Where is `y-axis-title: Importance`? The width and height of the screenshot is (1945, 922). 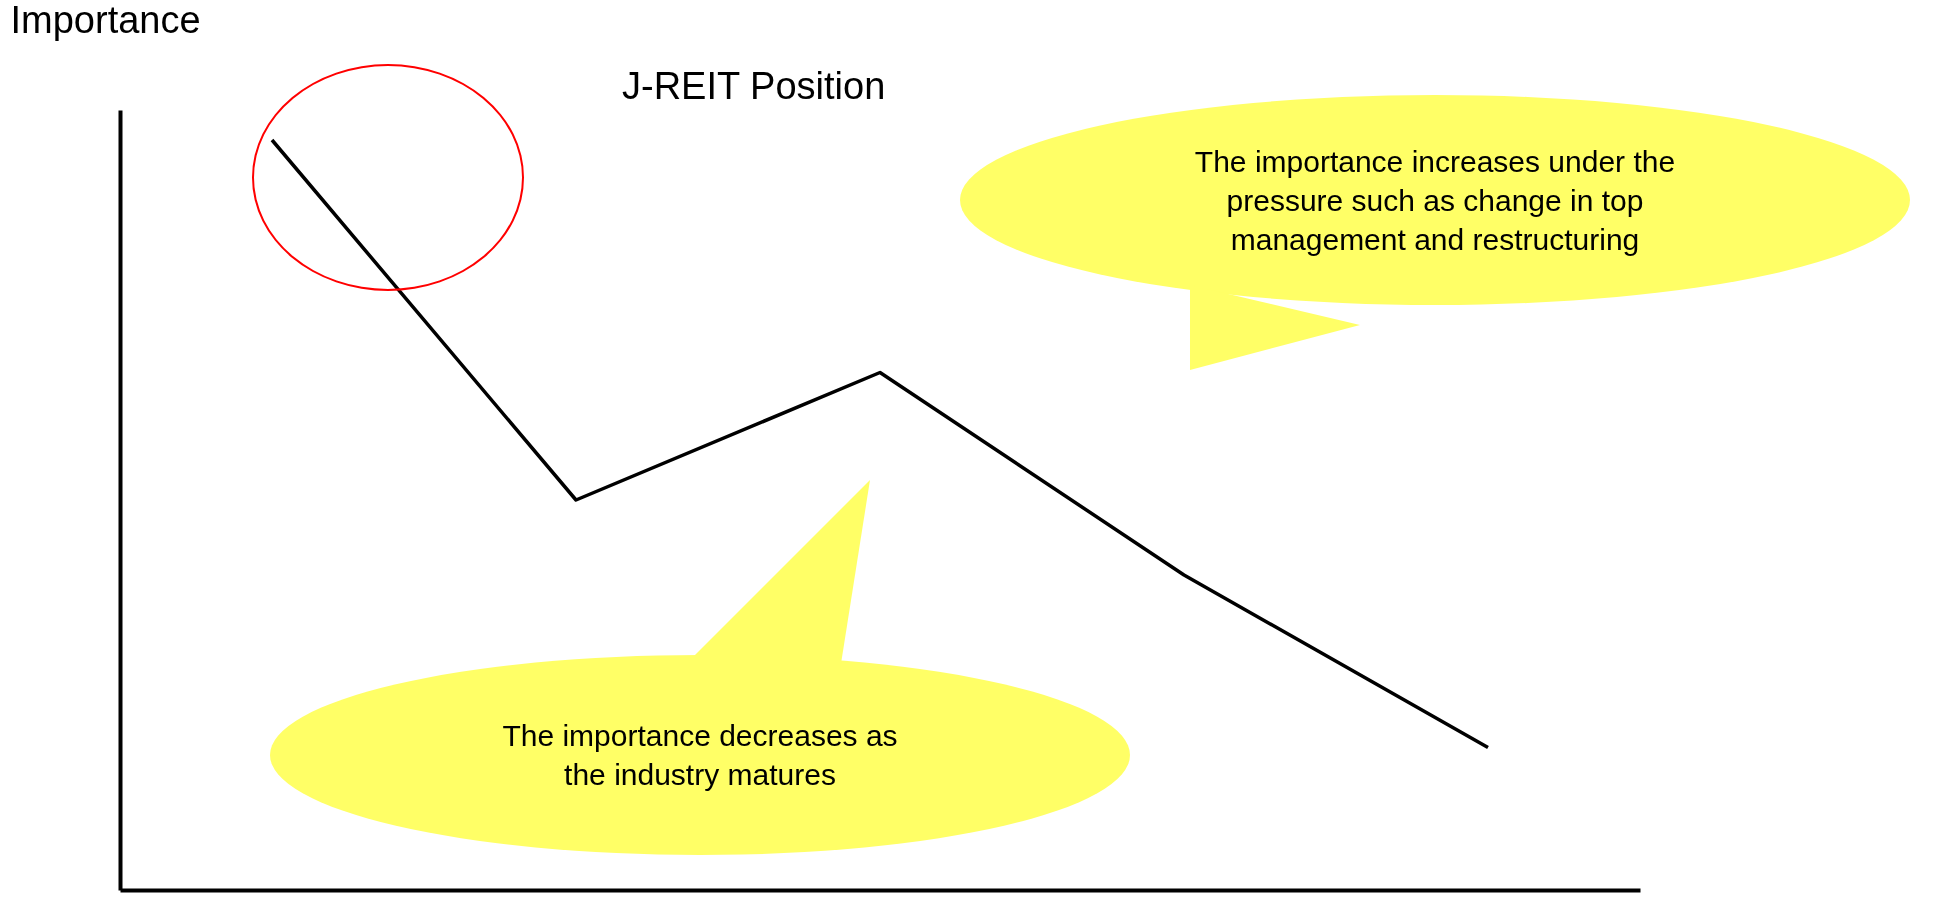
y-axis-title: Importance is located at coordinates (105, 20).